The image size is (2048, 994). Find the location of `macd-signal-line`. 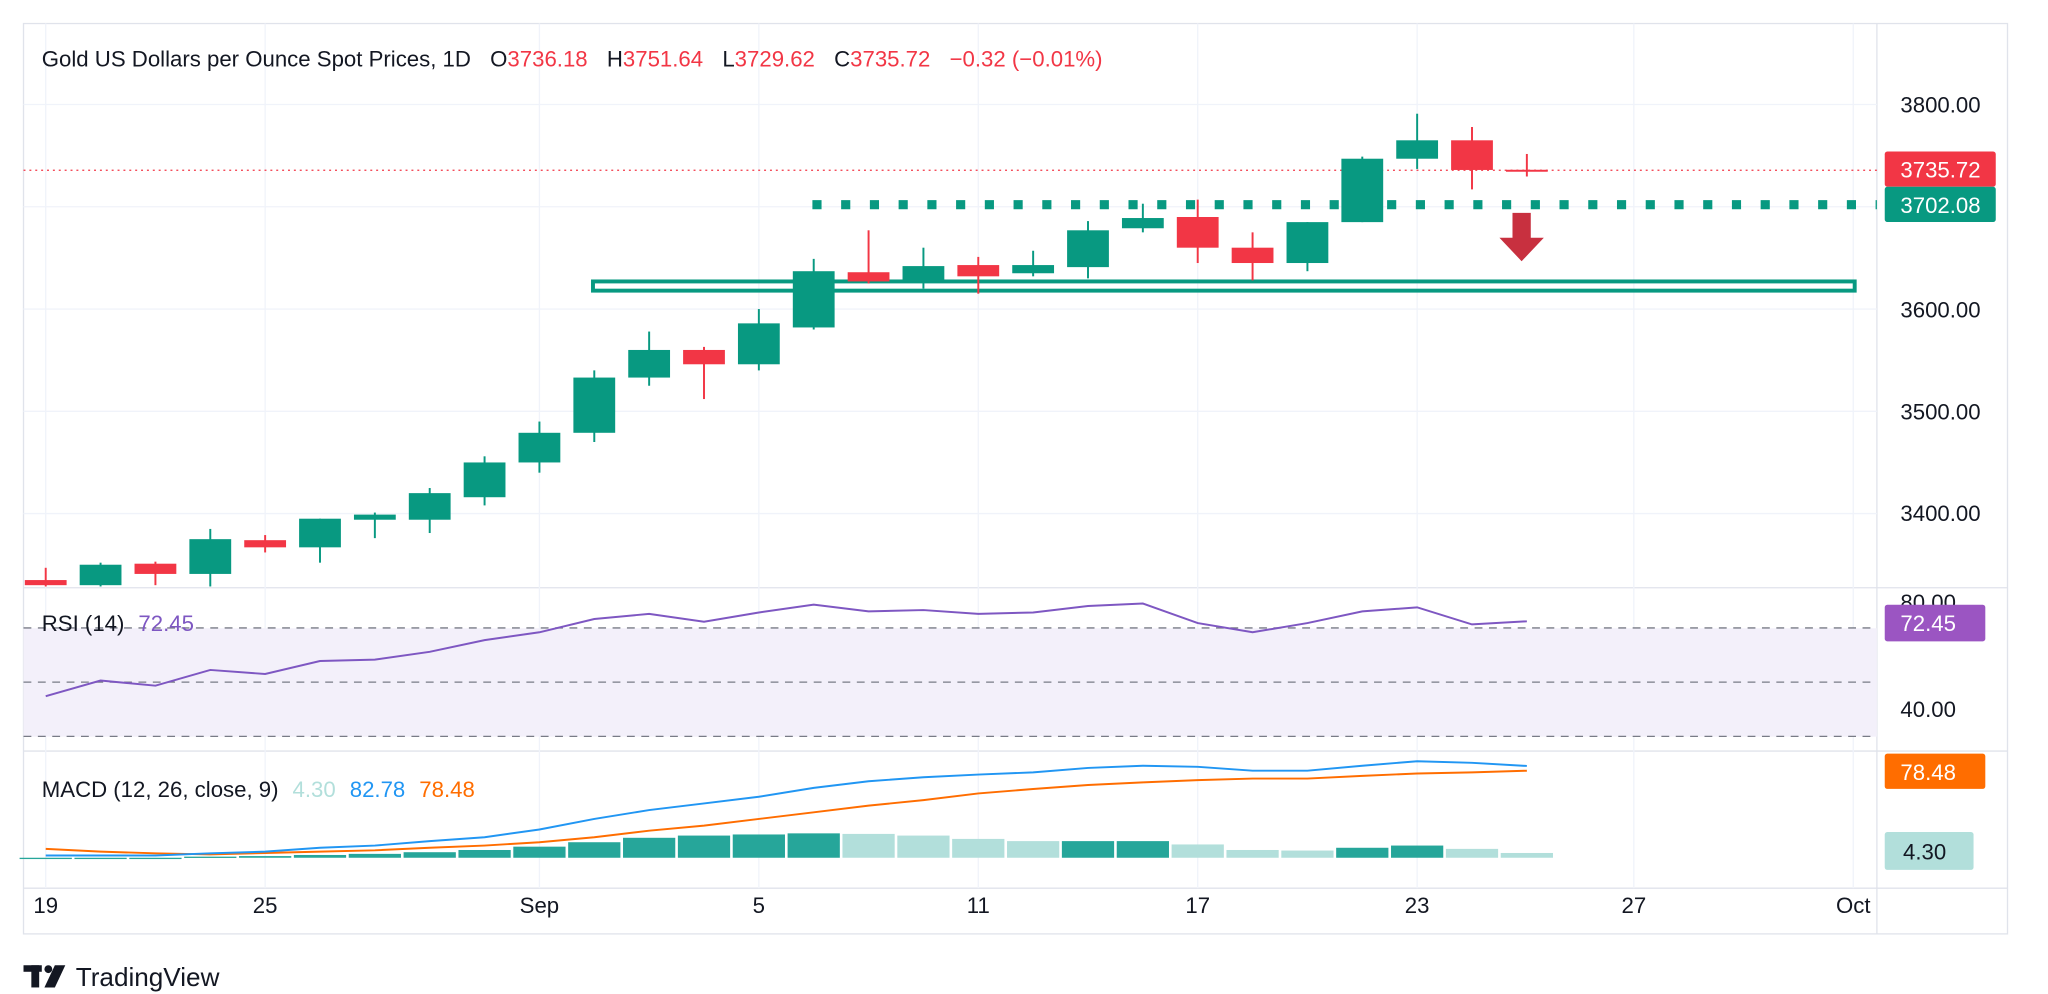

macd-signal-line is located at coordinates (786, 812).